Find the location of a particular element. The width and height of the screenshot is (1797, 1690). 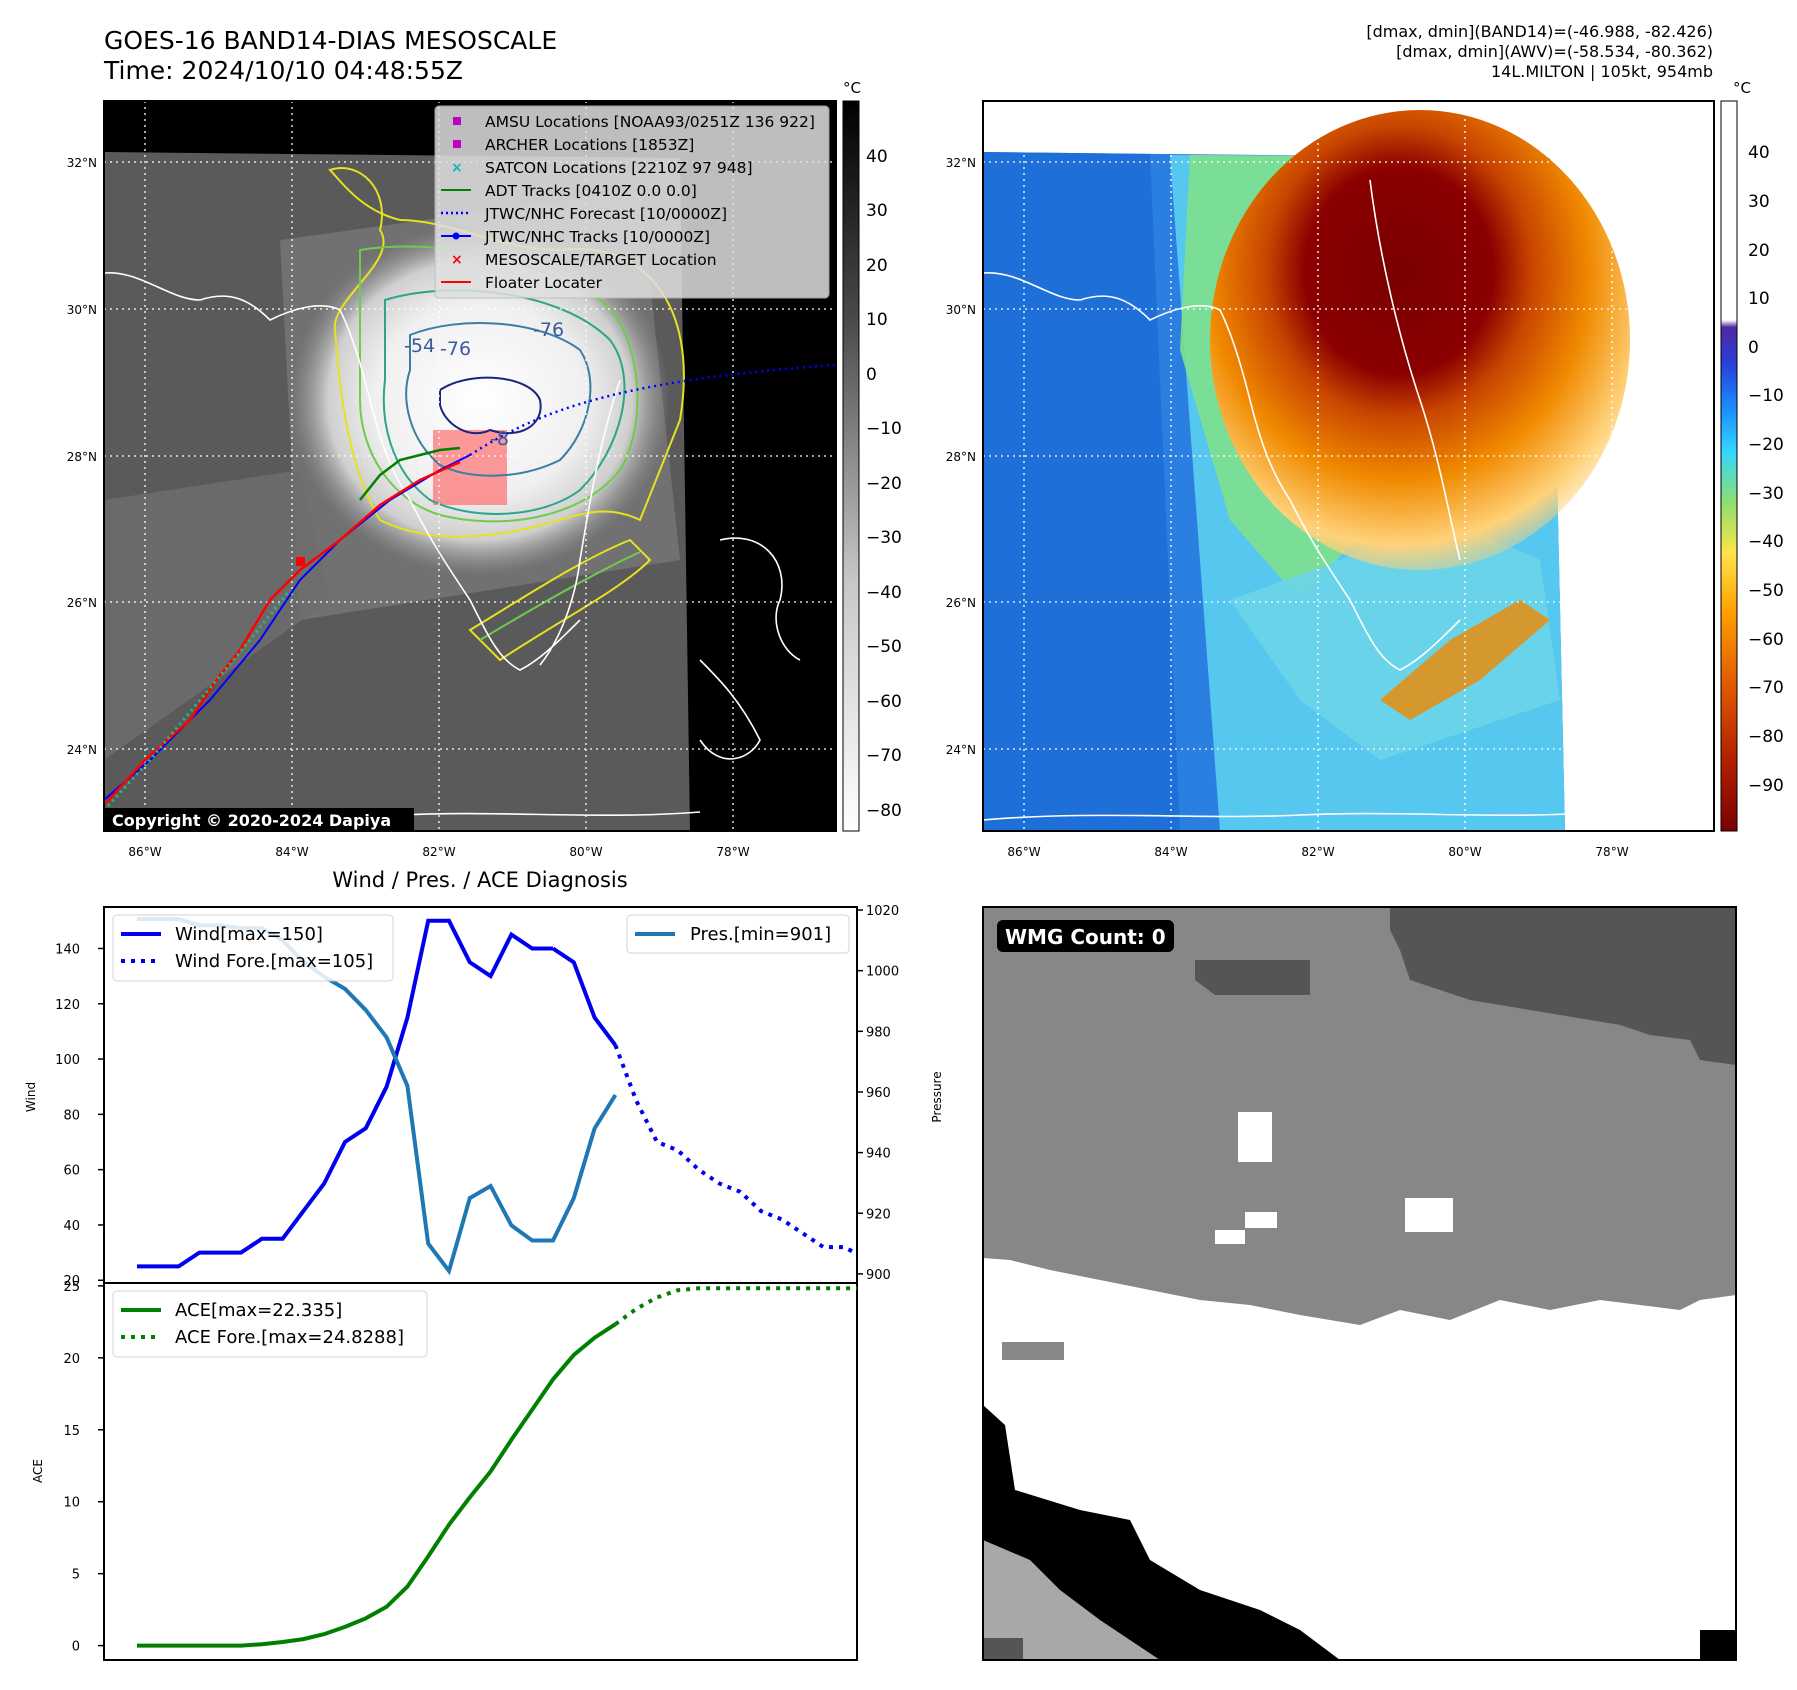

wind-line is located at coordinates (584, 996).